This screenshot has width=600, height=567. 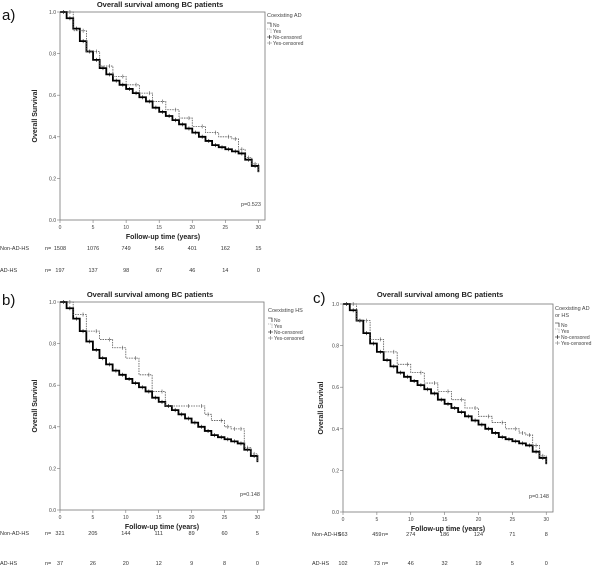 I want to click on risk-value: 162, so click(x=225, y=249).